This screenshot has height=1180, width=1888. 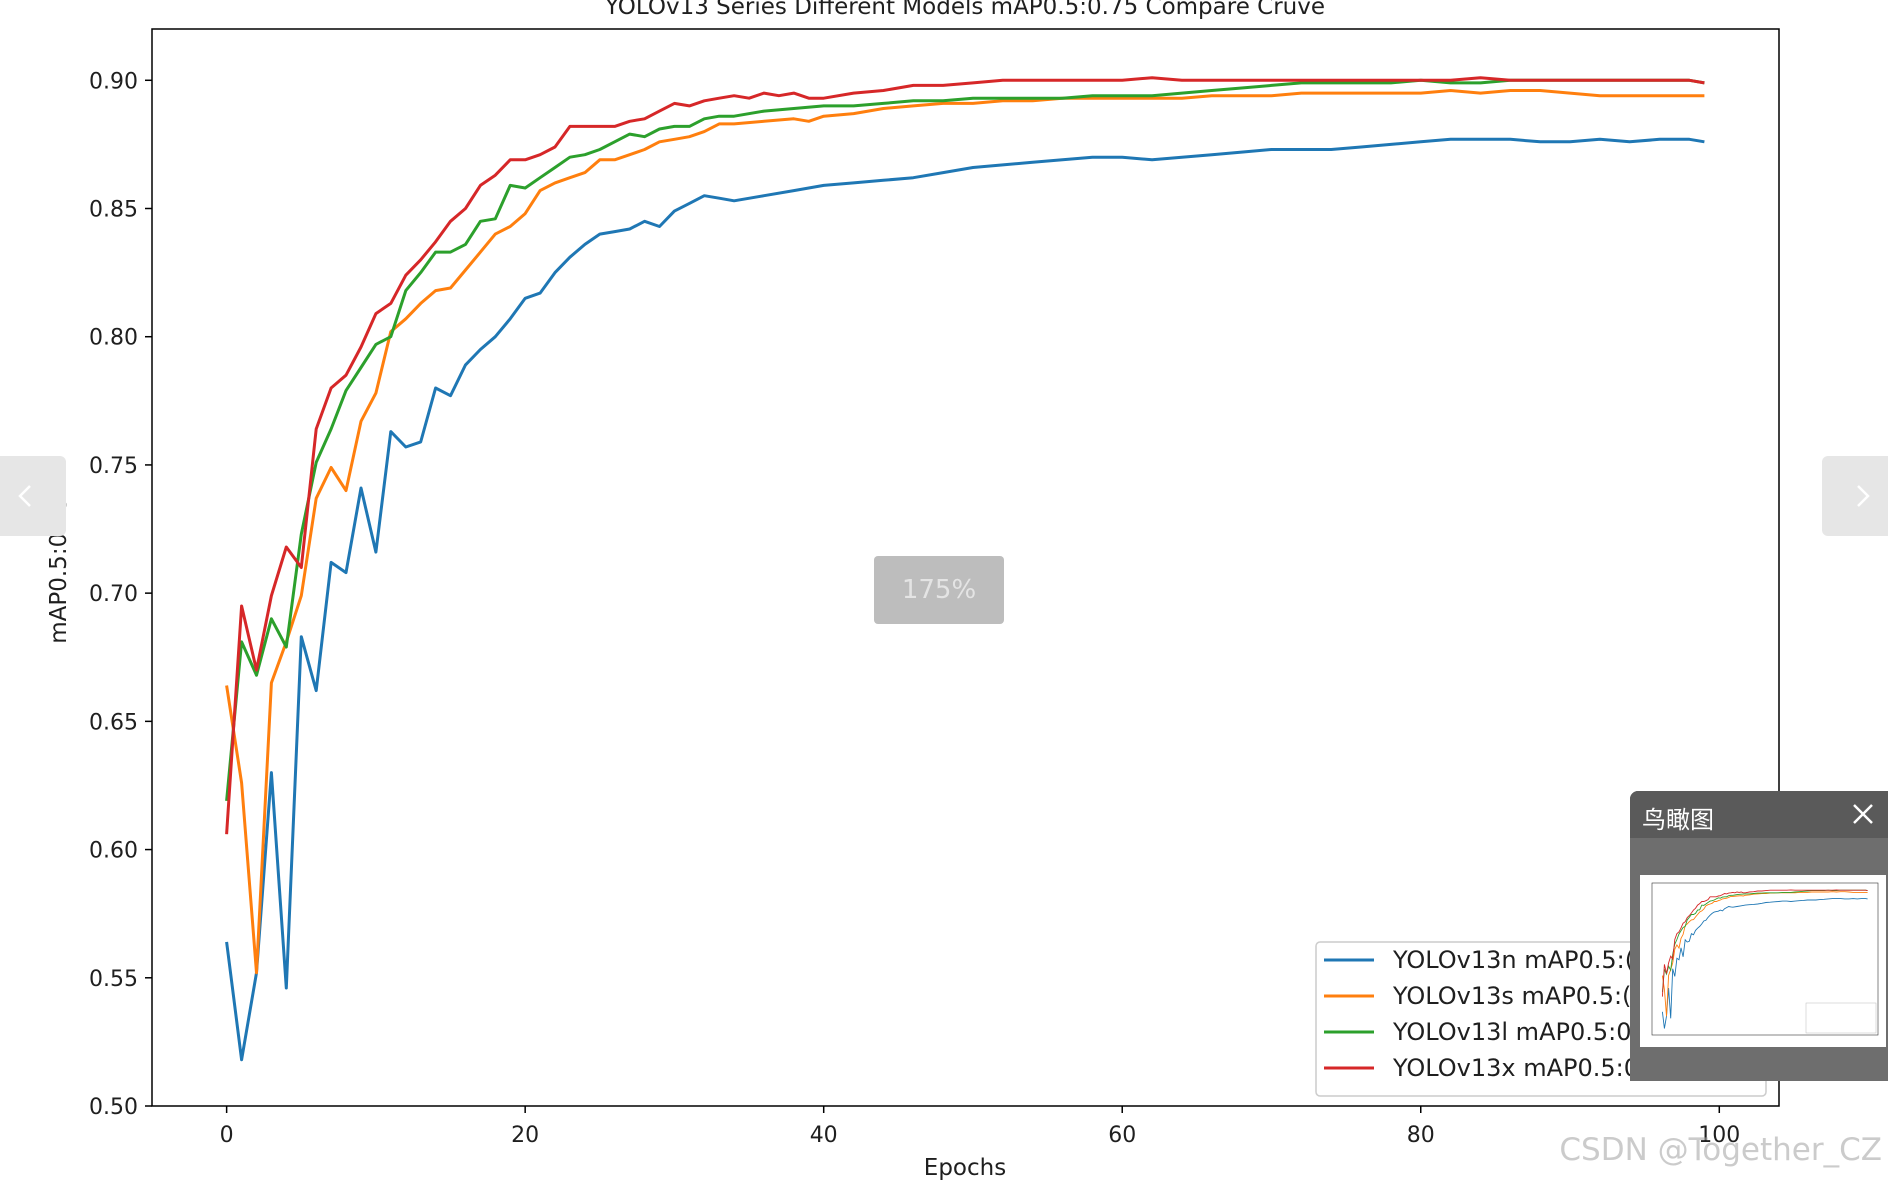 I want to click on x-tick-label: 40, so click(x=824, y=1135).